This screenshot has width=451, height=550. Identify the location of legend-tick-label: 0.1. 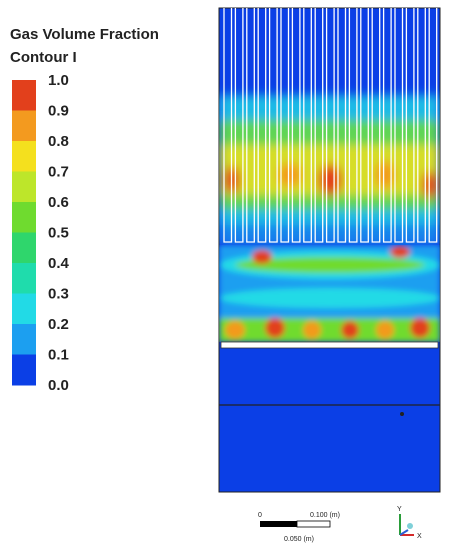
(58, 355).